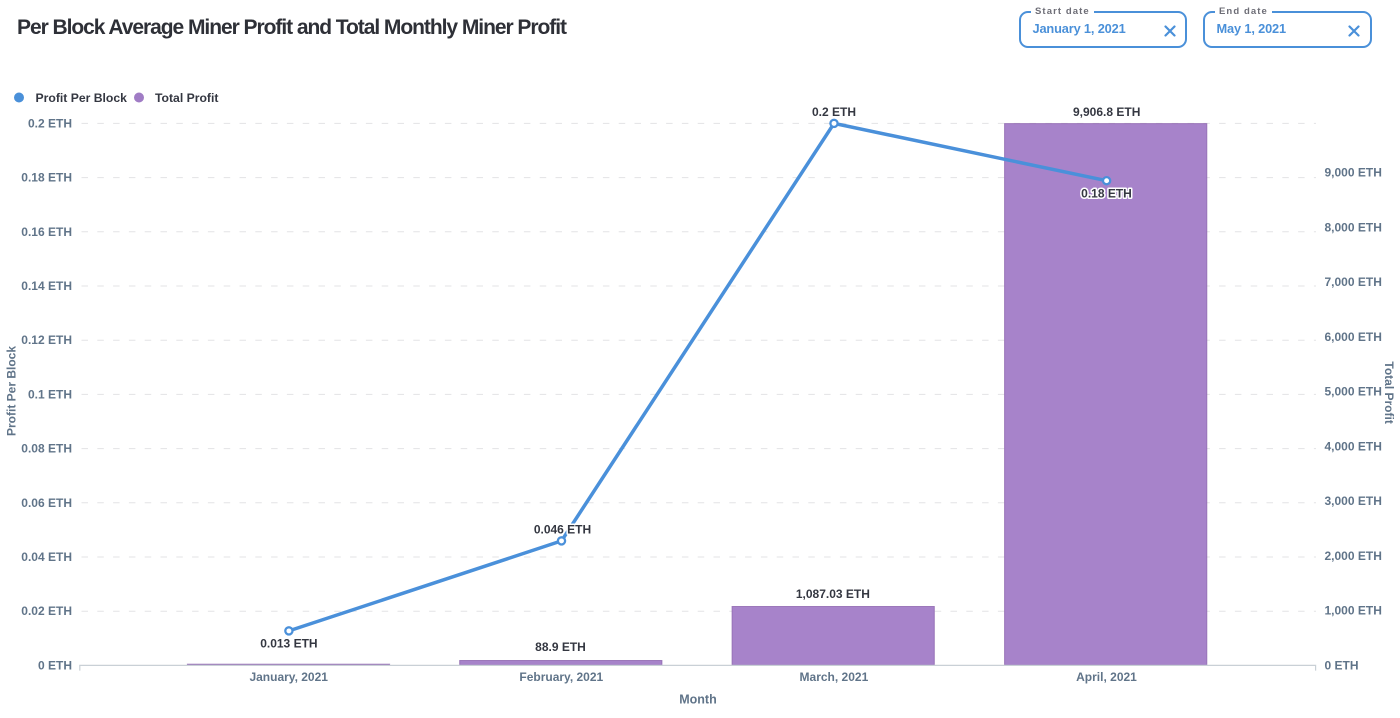 The height and width of the screenshot is (718, 1400). What do you see at coordinates (46, 286) in the screenshot?
I see `svg-text: 0.14 ETH` at bounding box center [46, 286].